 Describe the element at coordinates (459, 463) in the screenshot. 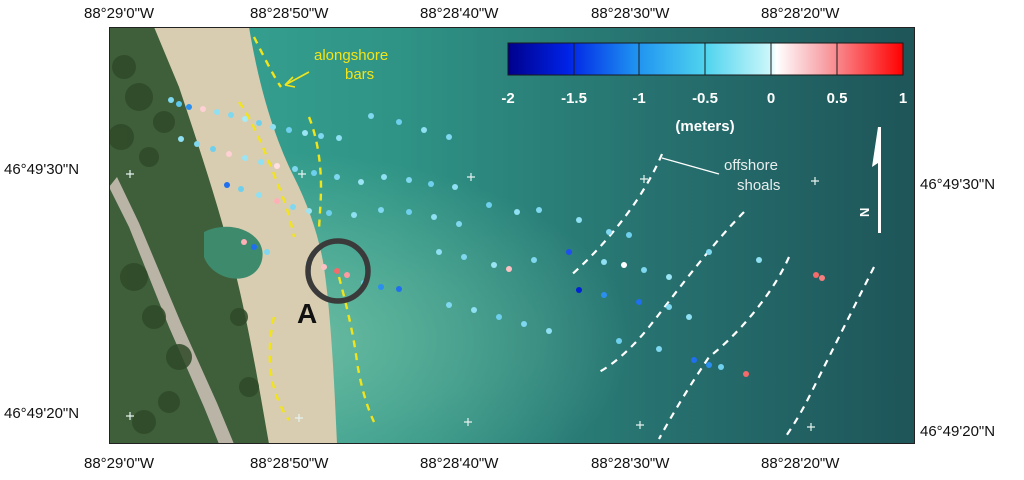

I see `bottom-longitude-label: 88°28'40"W` at that location.